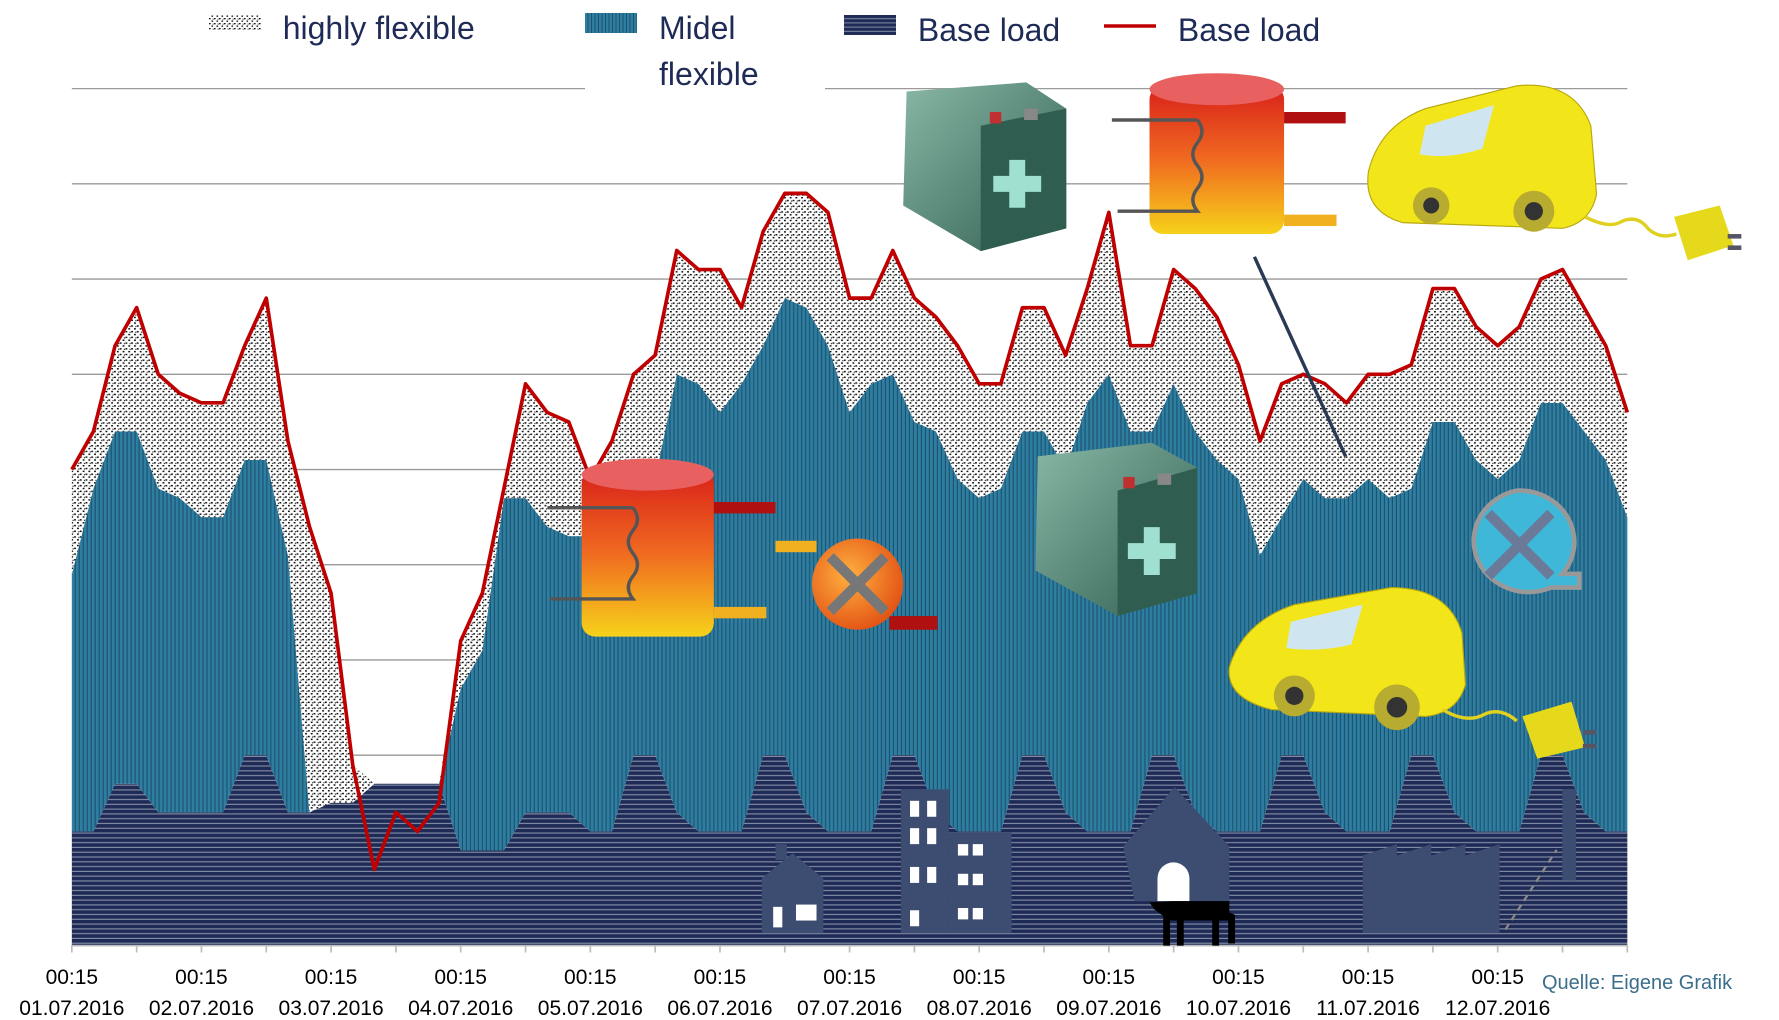 This screenshot has height=1020, width=1779. What do you see at coordinates (1238, 993) in the screenshot?
I see `x-tick-label: 00:15 10.07.2016` at bounding box center [1238, 993].